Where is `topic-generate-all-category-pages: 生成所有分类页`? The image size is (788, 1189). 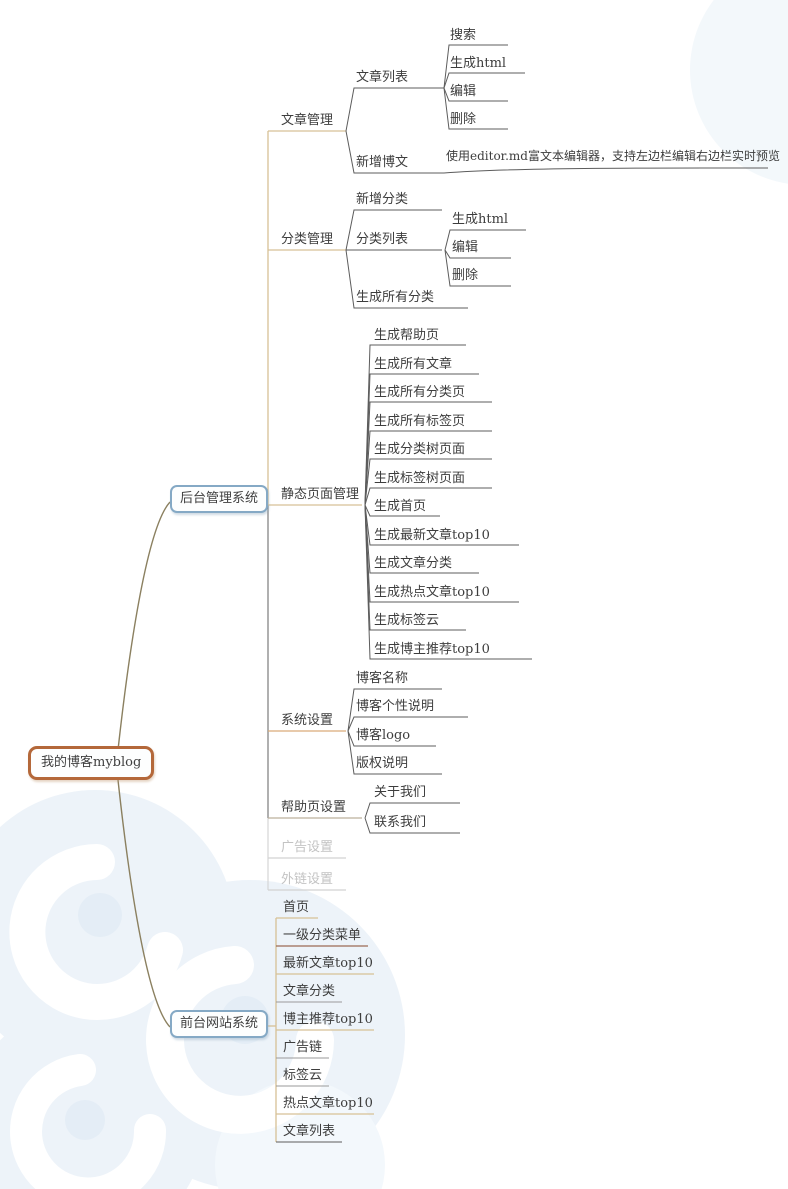
topic-generate-all-category-pages: 生成所有分类页 is located at coordinates (420, 392).